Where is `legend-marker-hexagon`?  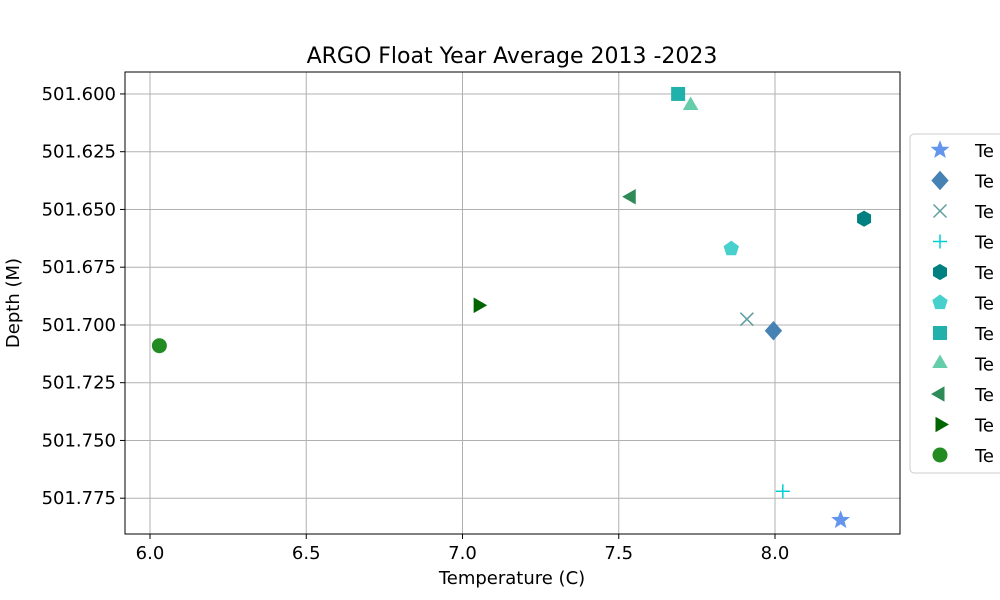 legend-marker-hexagon is located at coordinates (940, 272).